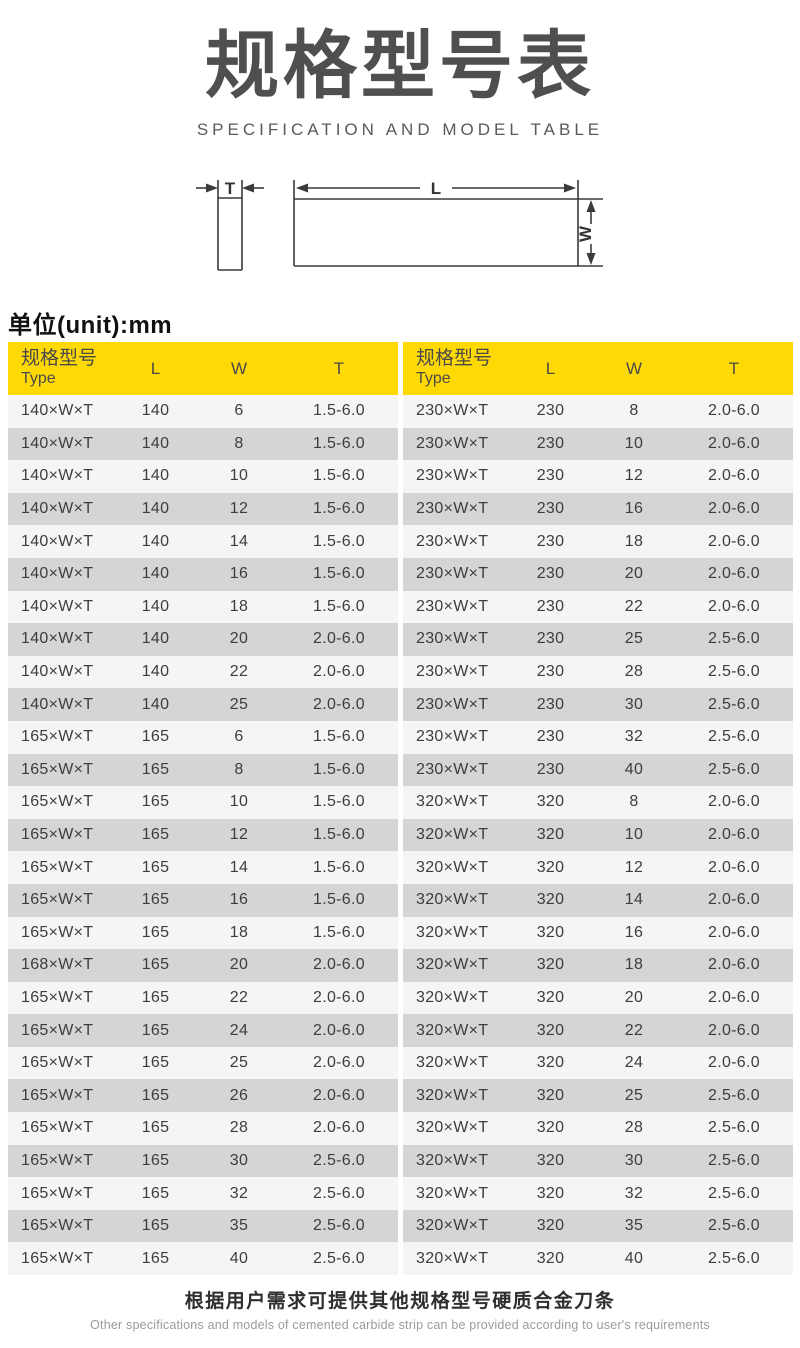  Describe the element at coordinates (634, 1226) in the screenshot. I see `cell-w: 35` at that location.